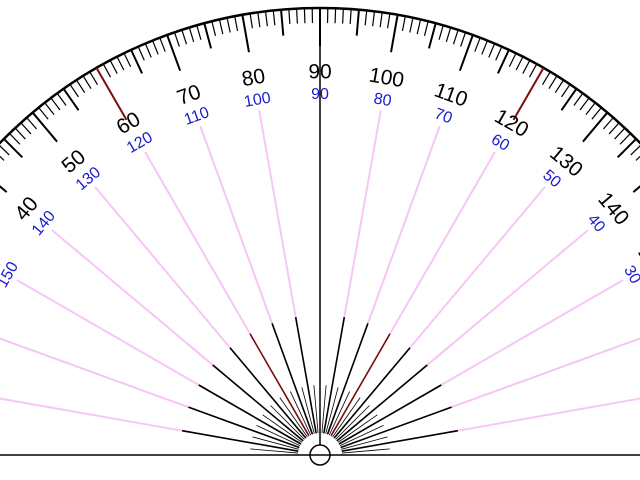 The width and height of the screenshot is (640, 480). Describe the element at coordinates (253, 78) in the screenshot. I see `outer-label: 80` at that location.